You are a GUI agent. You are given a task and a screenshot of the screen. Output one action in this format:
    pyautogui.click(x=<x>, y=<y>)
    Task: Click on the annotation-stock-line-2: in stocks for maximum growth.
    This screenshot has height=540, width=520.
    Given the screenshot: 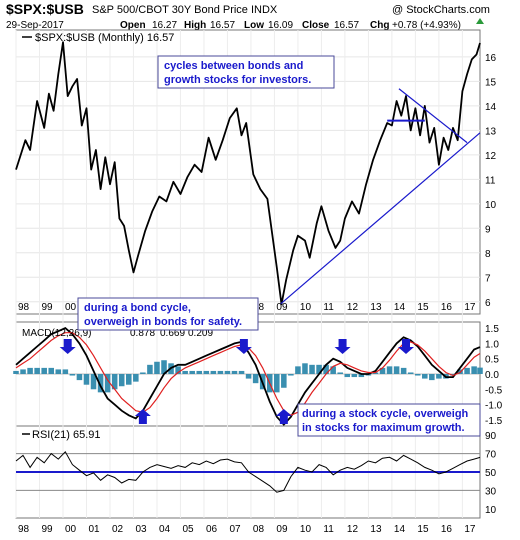 What is the action you would take?
    pyautogui.click(x=383, y=428)
    